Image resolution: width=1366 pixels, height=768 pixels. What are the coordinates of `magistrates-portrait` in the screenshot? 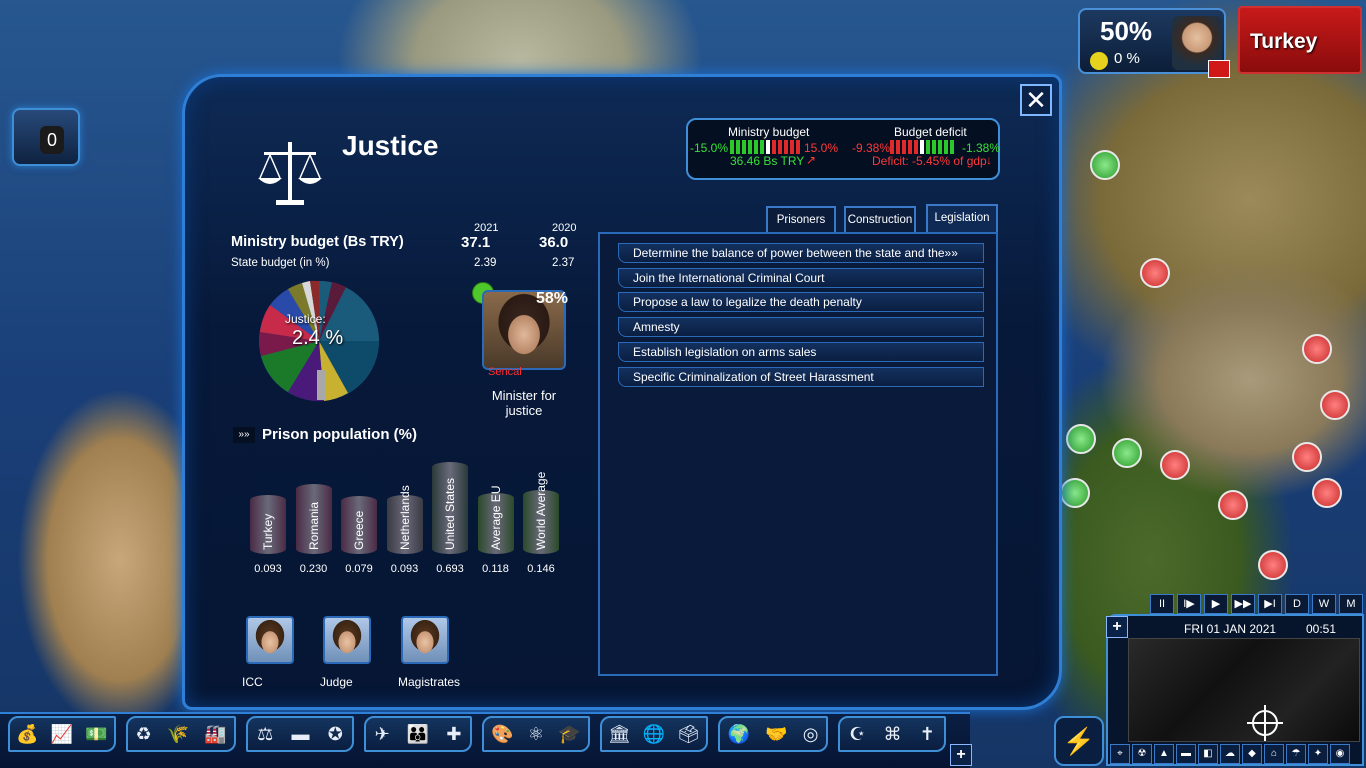 It's located at (425, 640).